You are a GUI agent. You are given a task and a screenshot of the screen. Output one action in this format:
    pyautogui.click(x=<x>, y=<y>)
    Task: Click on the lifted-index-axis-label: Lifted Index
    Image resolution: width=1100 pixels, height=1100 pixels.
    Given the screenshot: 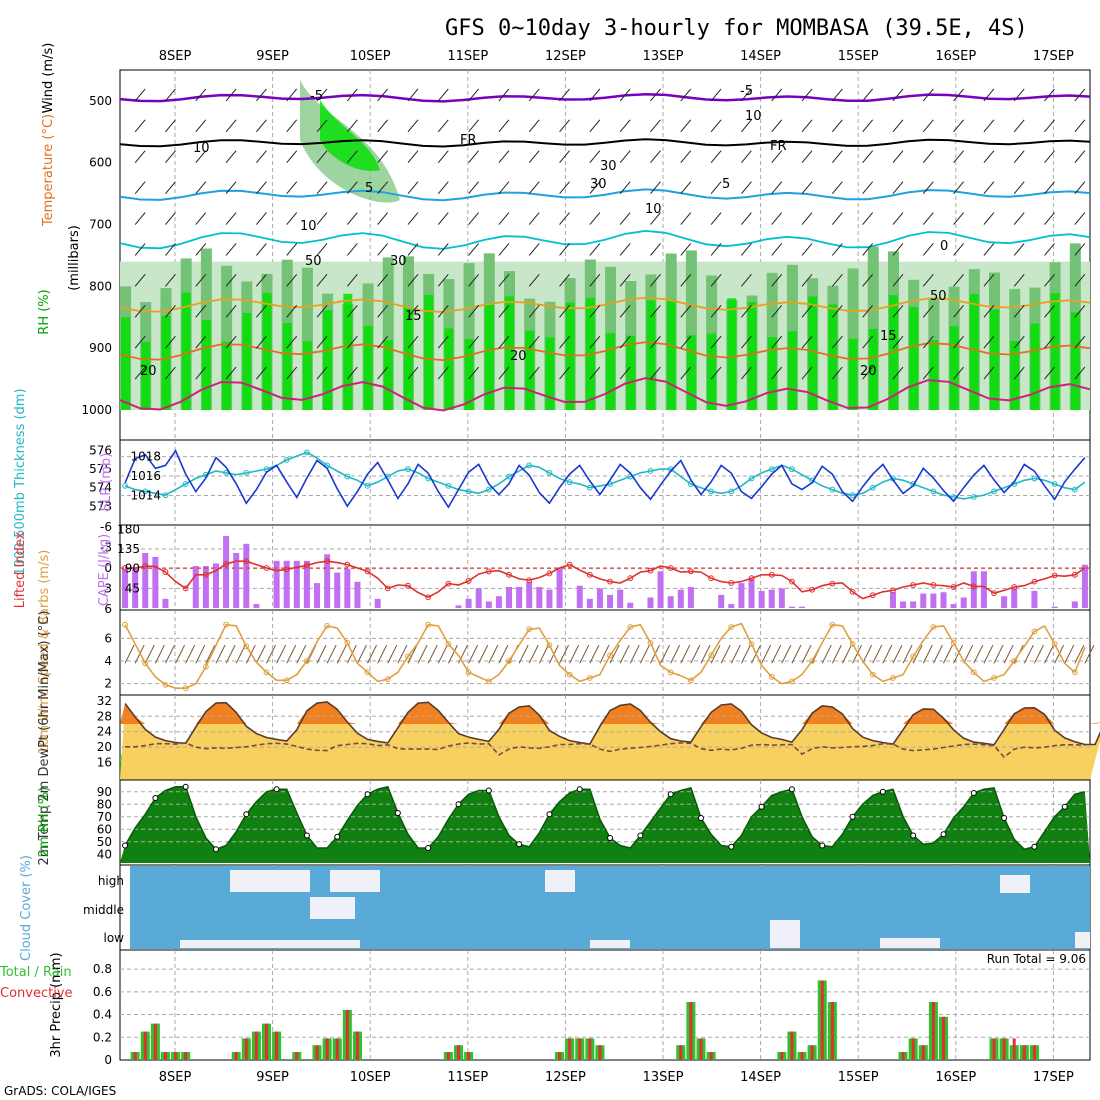 What is the action you would take?
    pyautogui.click(x=20, y=569)
    